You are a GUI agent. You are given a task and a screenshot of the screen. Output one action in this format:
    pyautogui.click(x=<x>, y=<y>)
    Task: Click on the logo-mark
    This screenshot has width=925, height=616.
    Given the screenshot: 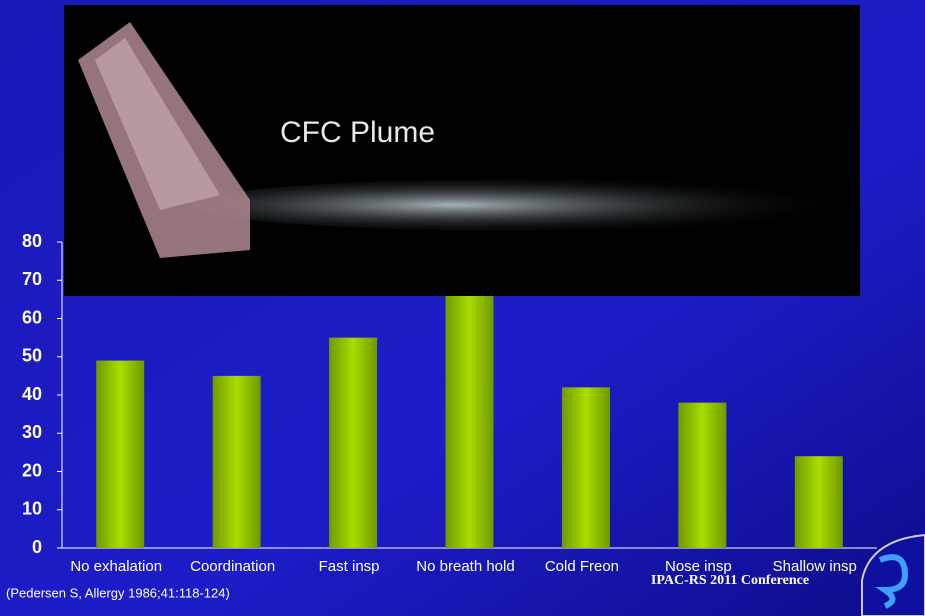 What is the action you would take?
    pyautogui.click(x=892, y=581)
    